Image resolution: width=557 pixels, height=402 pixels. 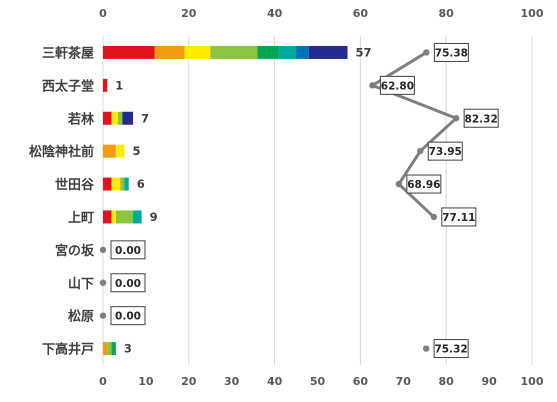 I want to click on bottom-tick-label: 80, so click(x=447, y=381).